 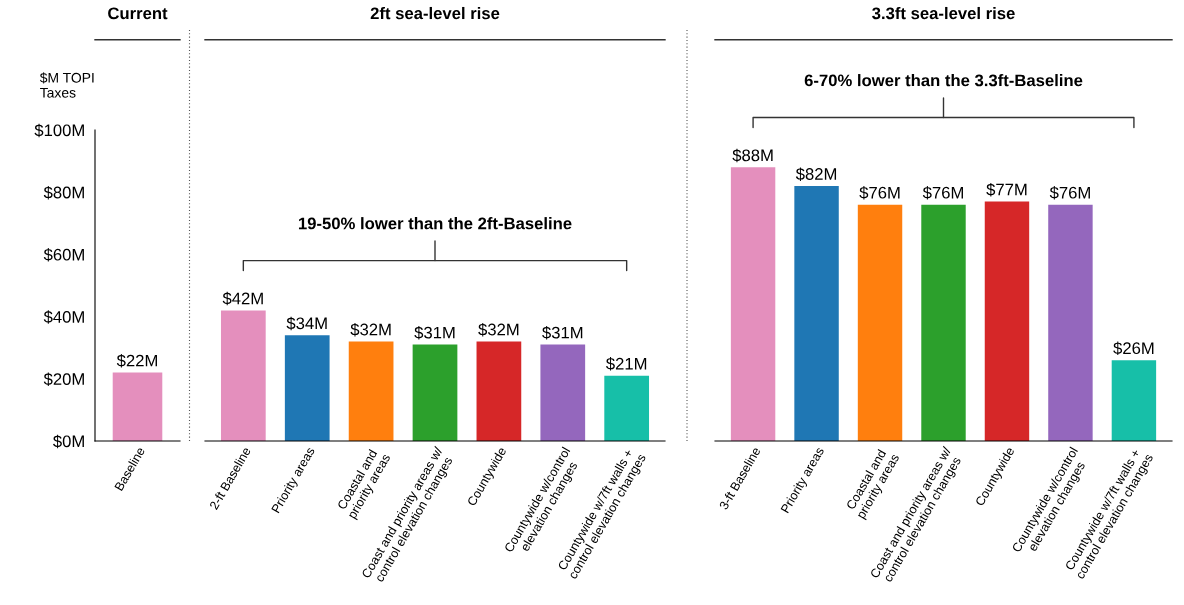 I want to click on data-label: $21M, so click(x=626, y=364).